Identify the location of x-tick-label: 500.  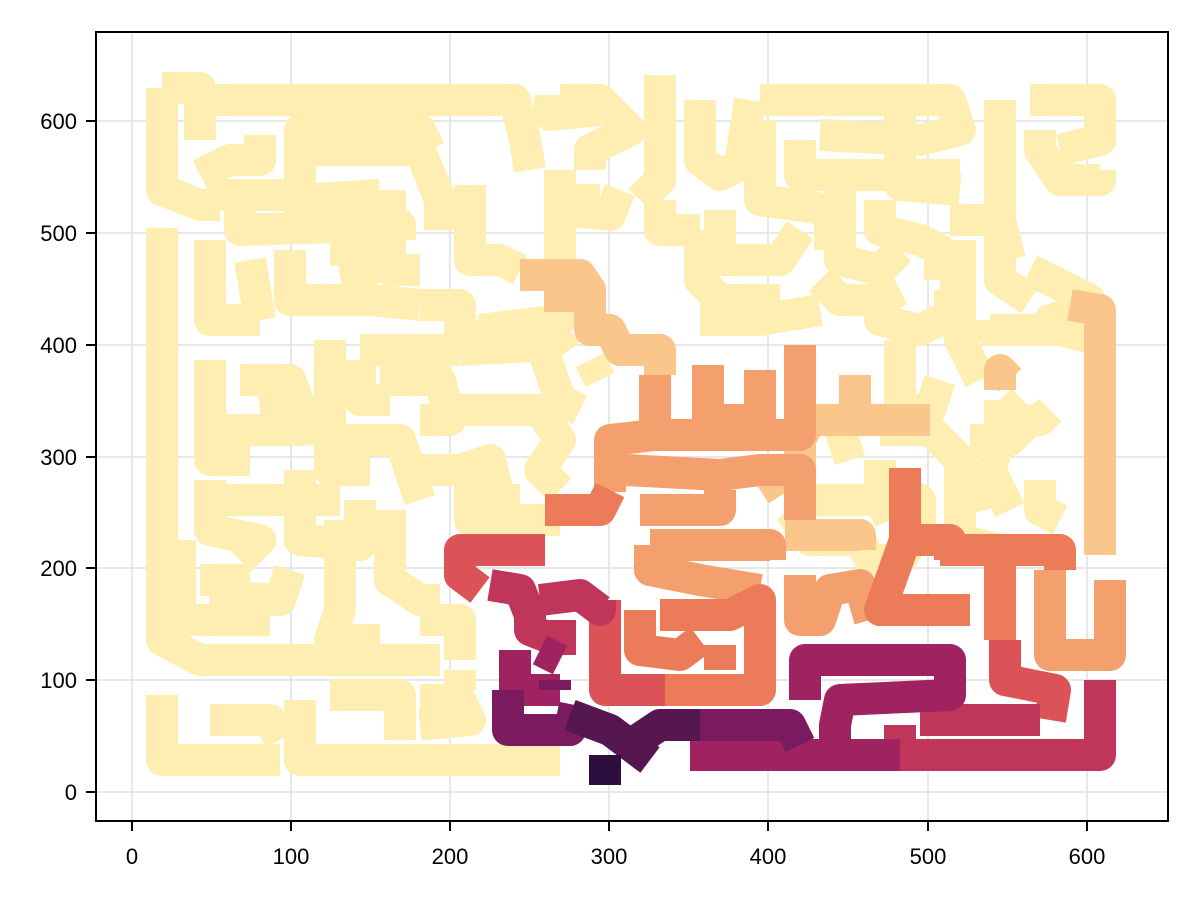
(928, 856).